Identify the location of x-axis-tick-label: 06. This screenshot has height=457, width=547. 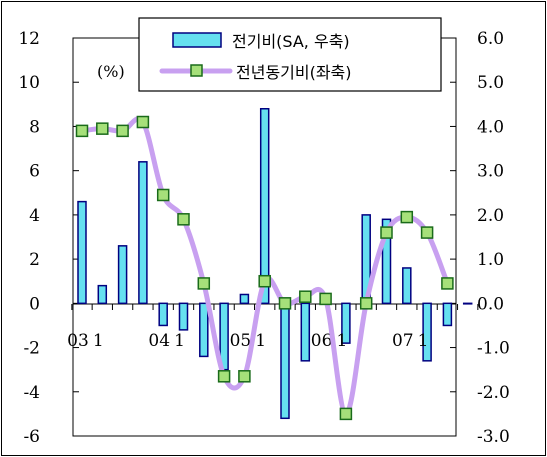
(322, 341).